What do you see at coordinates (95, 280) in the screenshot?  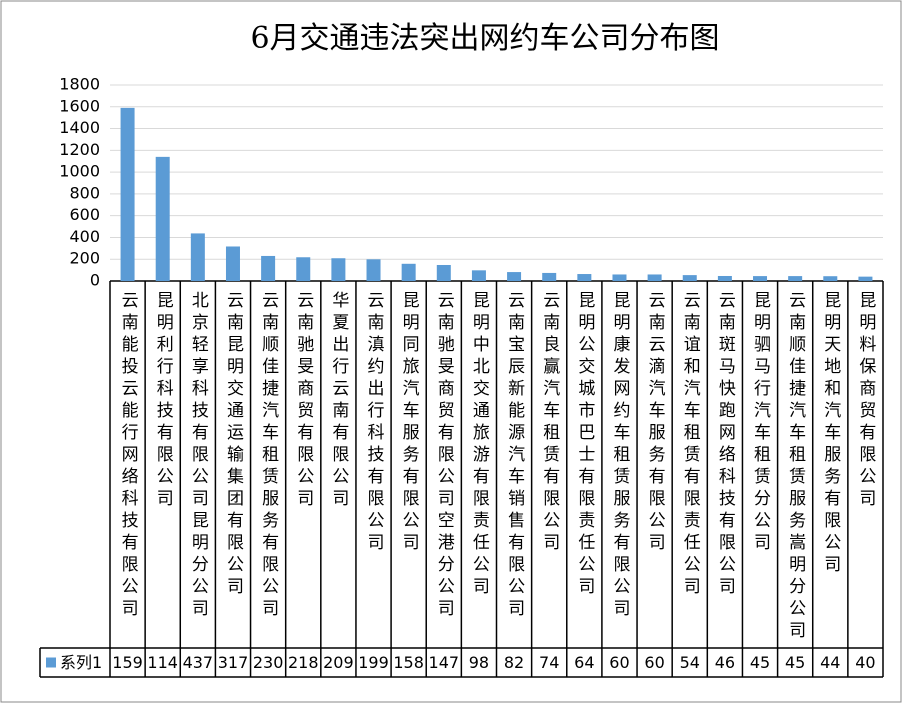 I see `y-tick-label: 0` at bounding box center [95, 280].